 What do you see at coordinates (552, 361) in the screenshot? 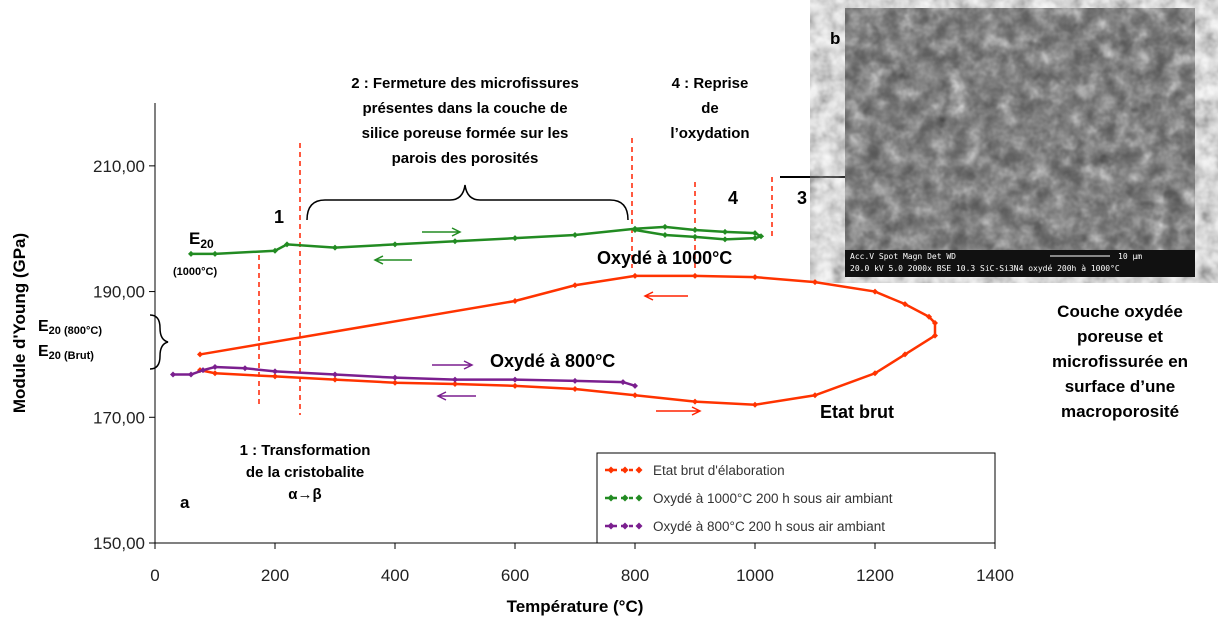
I see `curve-label: Oxydé à 800°C` at bounding box center [552, 361].